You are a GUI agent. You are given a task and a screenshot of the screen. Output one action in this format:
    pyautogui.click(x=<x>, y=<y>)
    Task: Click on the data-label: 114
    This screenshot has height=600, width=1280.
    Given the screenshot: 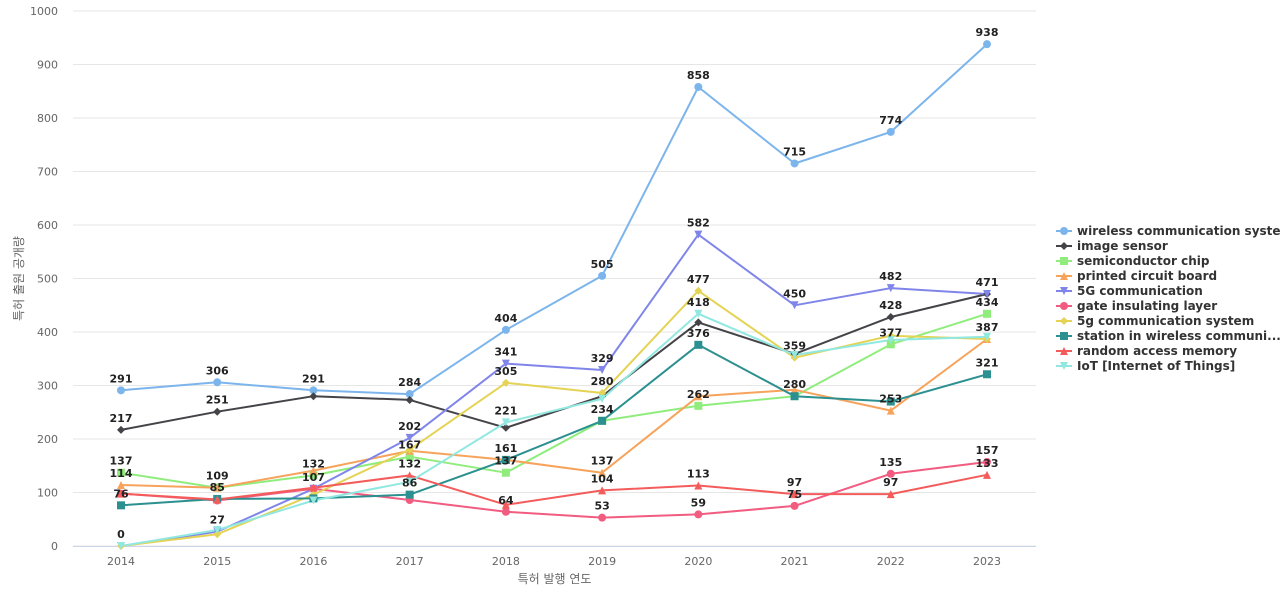 What is the action you would take?
    pyautogui.click(x=121, y=473)
    